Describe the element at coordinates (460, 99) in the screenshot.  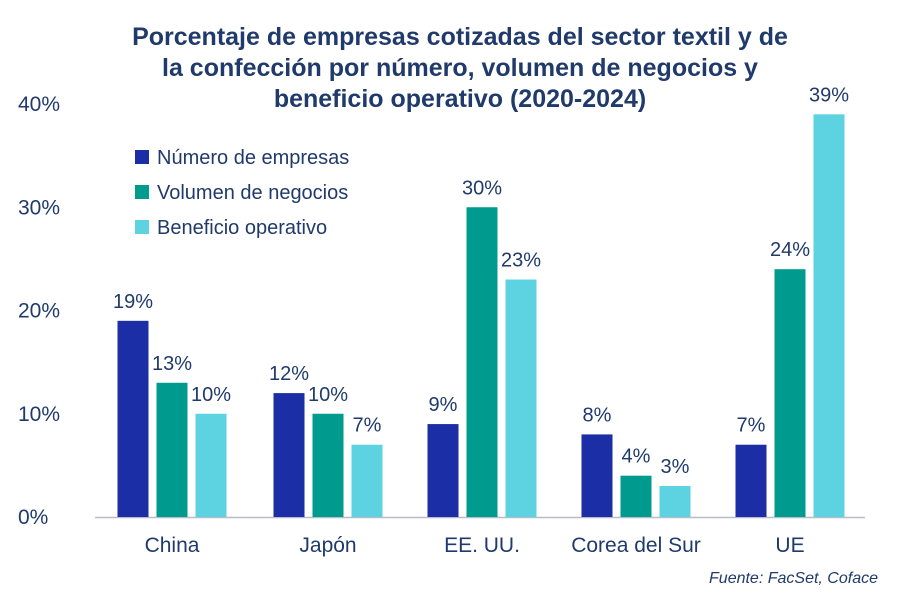
I see `chart-title-line-3: beneficio operativo (2020-2024)` at that location.